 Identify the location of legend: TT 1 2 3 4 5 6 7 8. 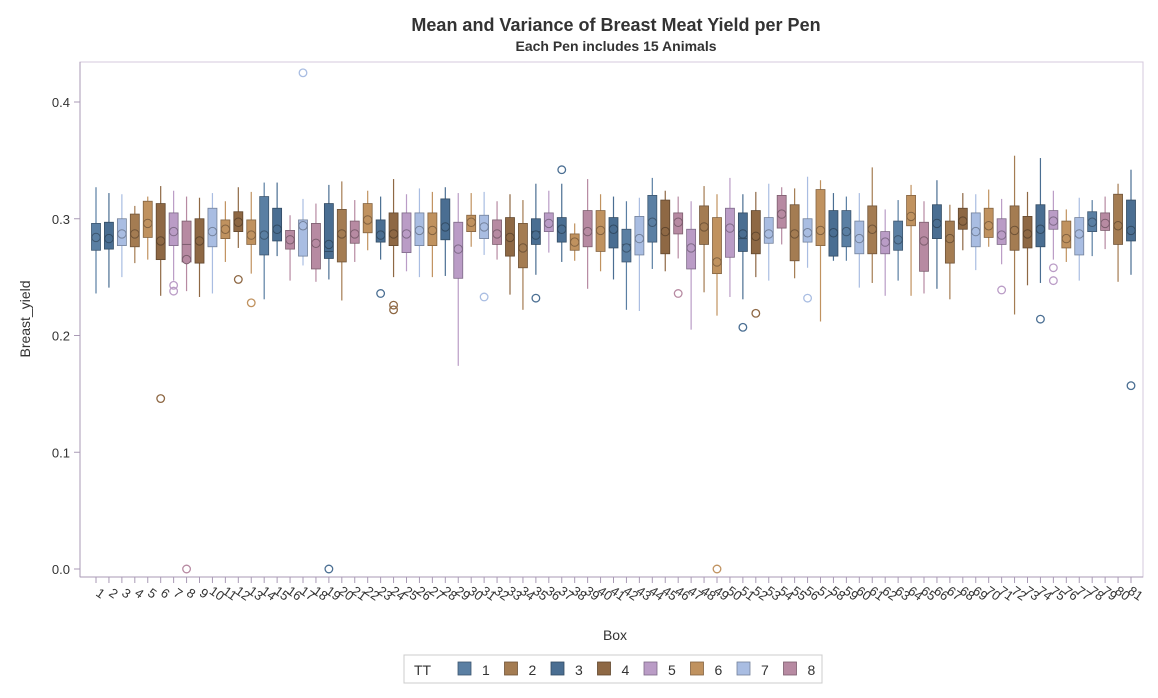
(613, 669).